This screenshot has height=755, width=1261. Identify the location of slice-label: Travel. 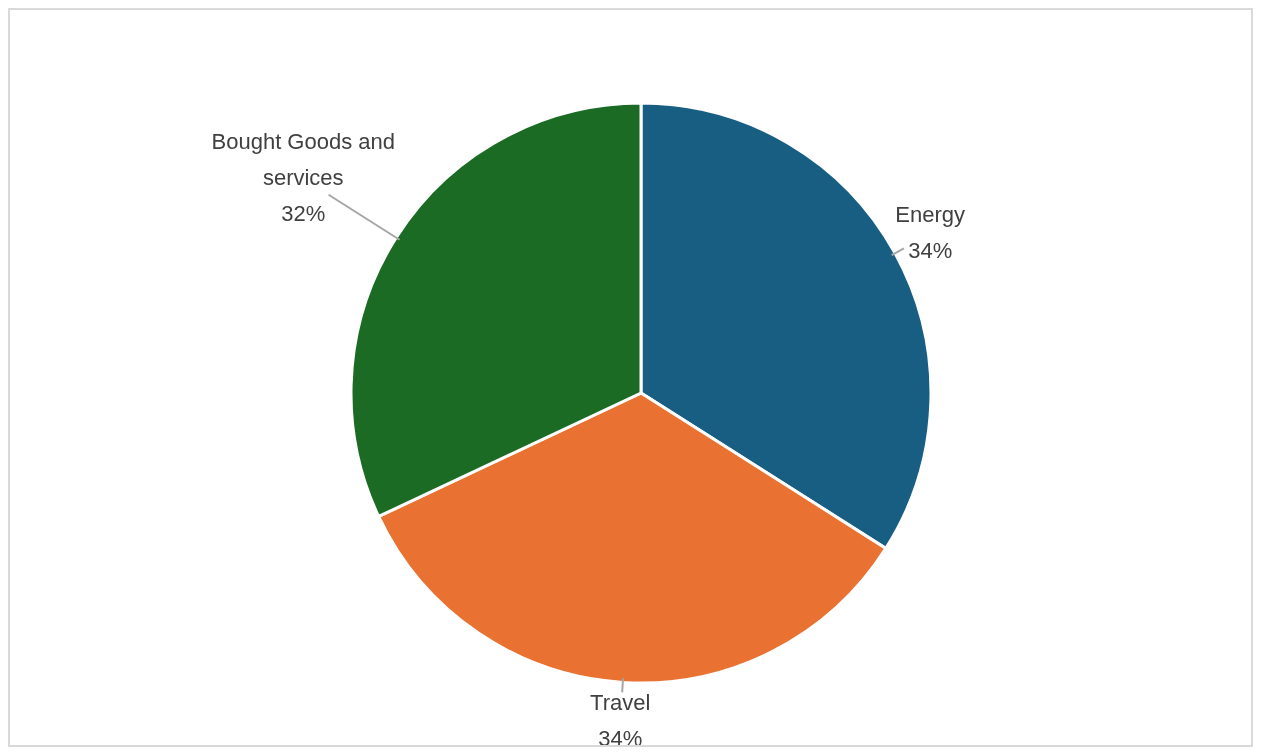
(620, 703).